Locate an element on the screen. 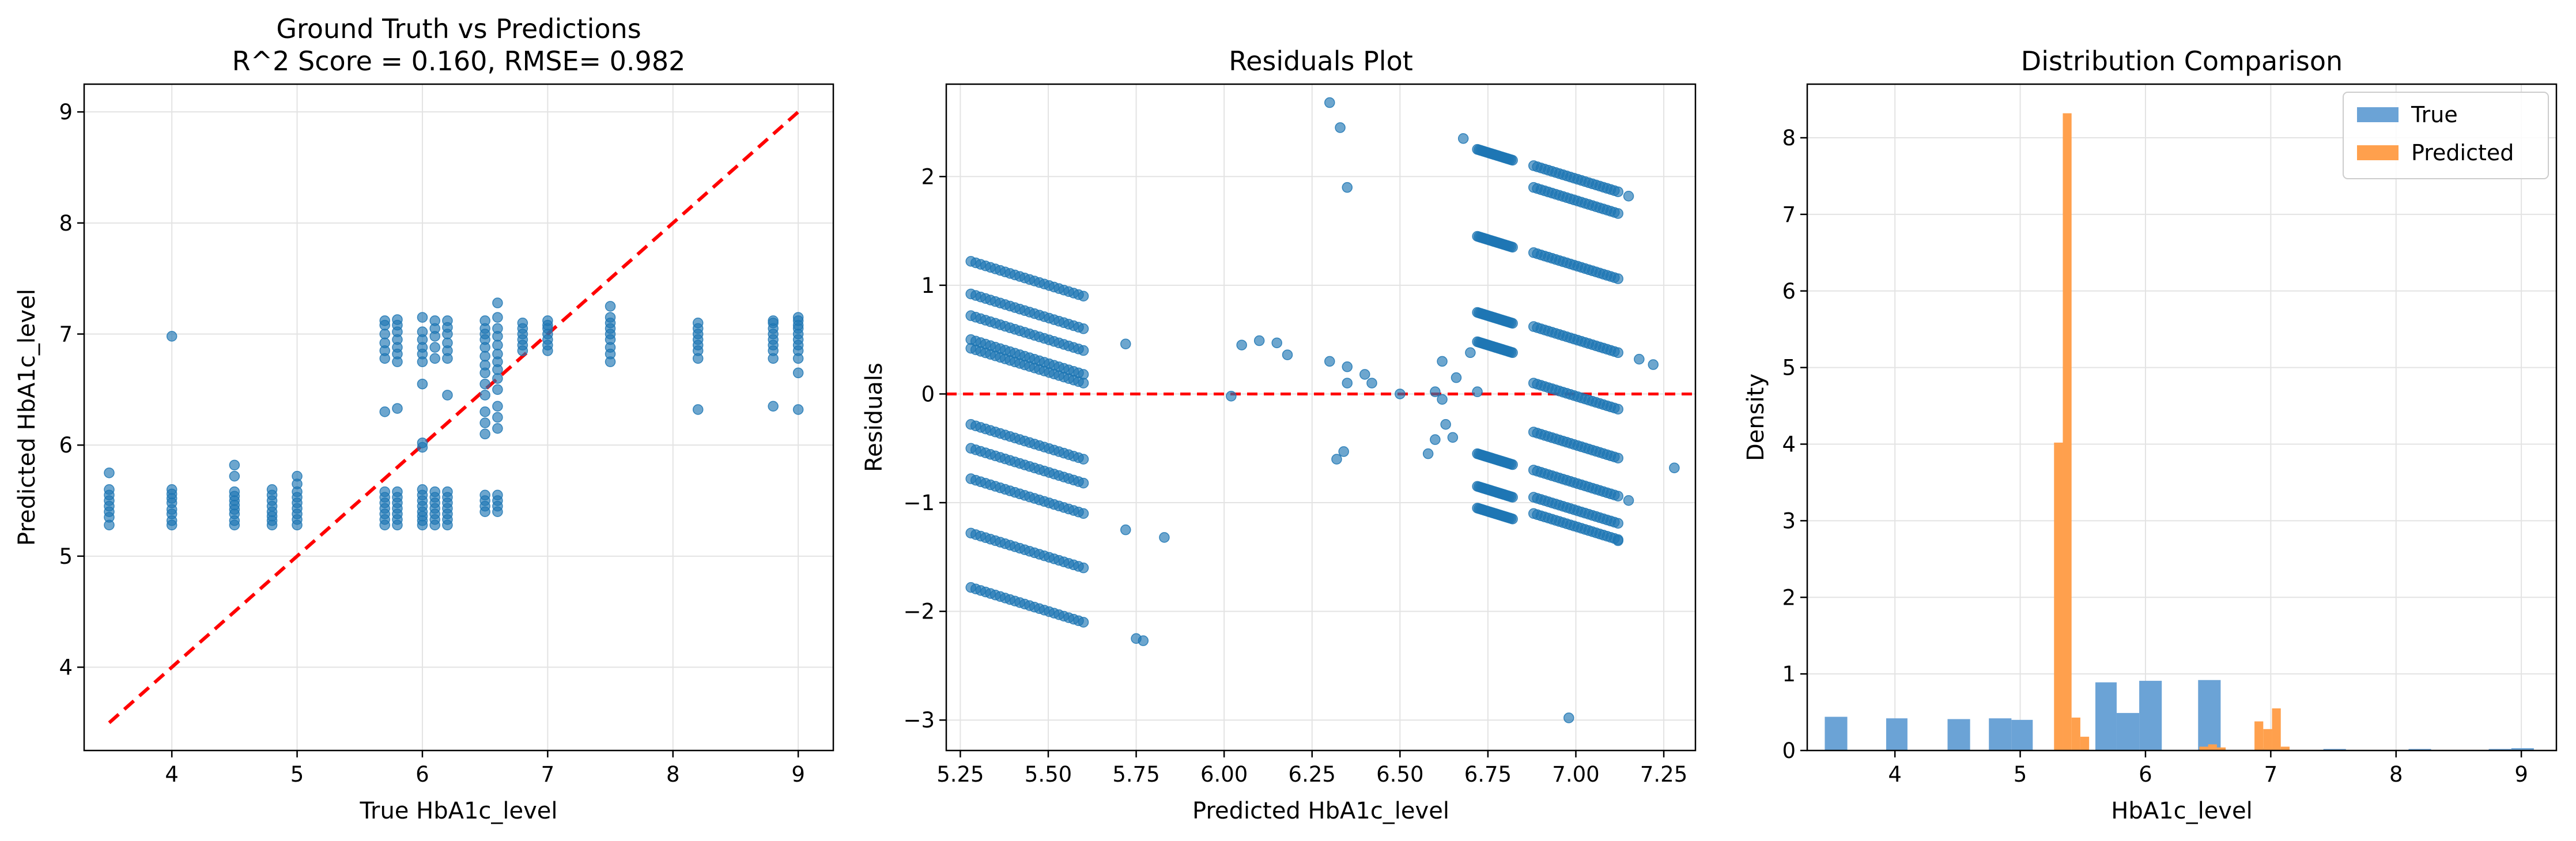 Image resolution: width=2576 pixels, height=841 pixels. x-tick-label: 6 is located at coordinates (2145, 774).